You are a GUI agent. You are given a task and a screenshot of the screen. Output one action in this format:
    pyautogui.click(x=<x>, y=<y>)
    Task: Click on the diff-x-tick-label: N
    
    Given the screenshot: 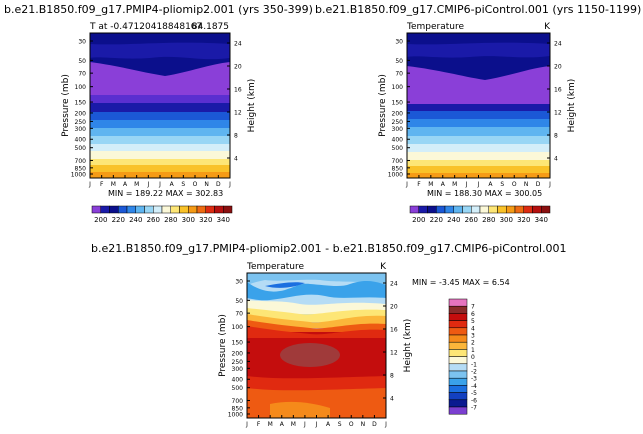 What is the action you would take?
    pyautogui.click(x=363, y=424)
    